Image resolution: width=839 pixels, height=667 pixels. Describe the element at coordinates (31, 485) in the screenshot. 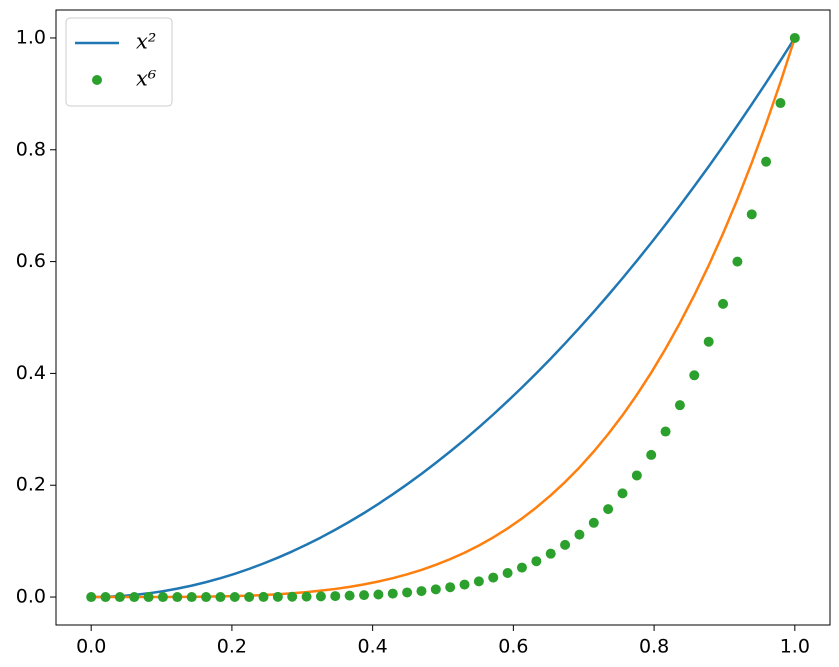

I see `y-tick-label: 0.2` at that location.